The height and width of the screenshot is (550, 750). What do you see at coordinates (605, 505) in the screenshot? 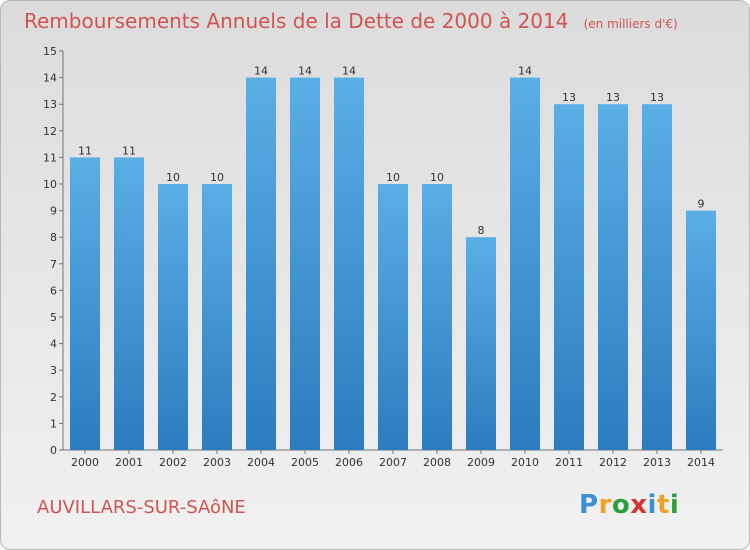
I see `logo-letter: r` at bounding box center [605, 505].